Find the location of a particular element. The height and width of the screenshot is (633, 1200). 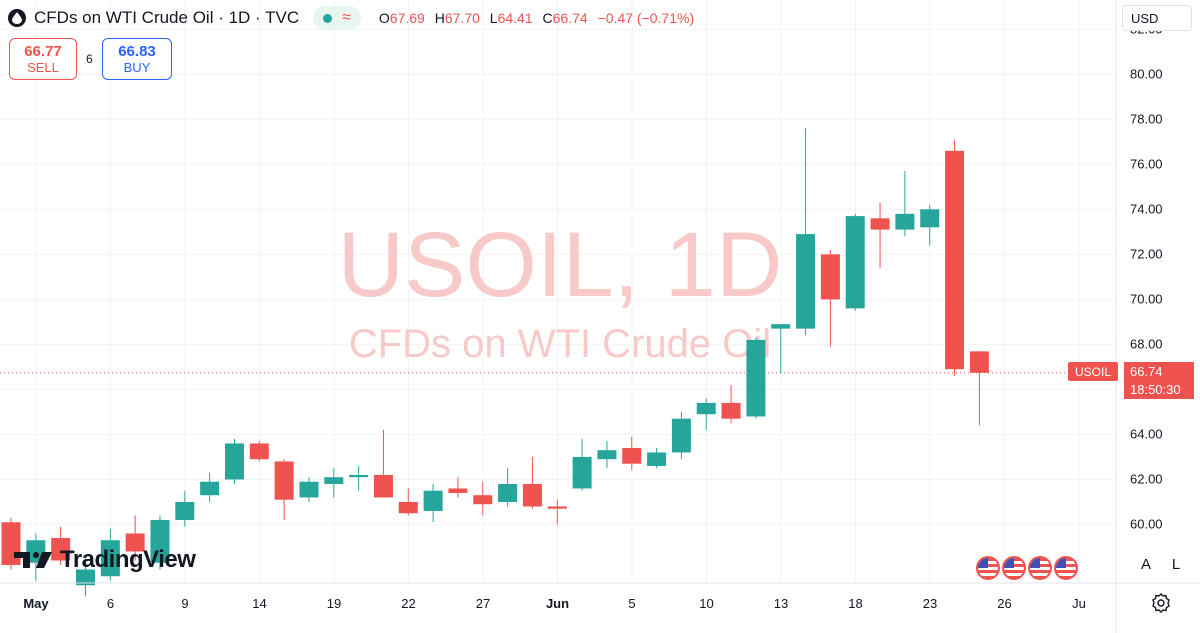

watermark-symbol: USOIL, 1D is located at coordinates (560, 265).